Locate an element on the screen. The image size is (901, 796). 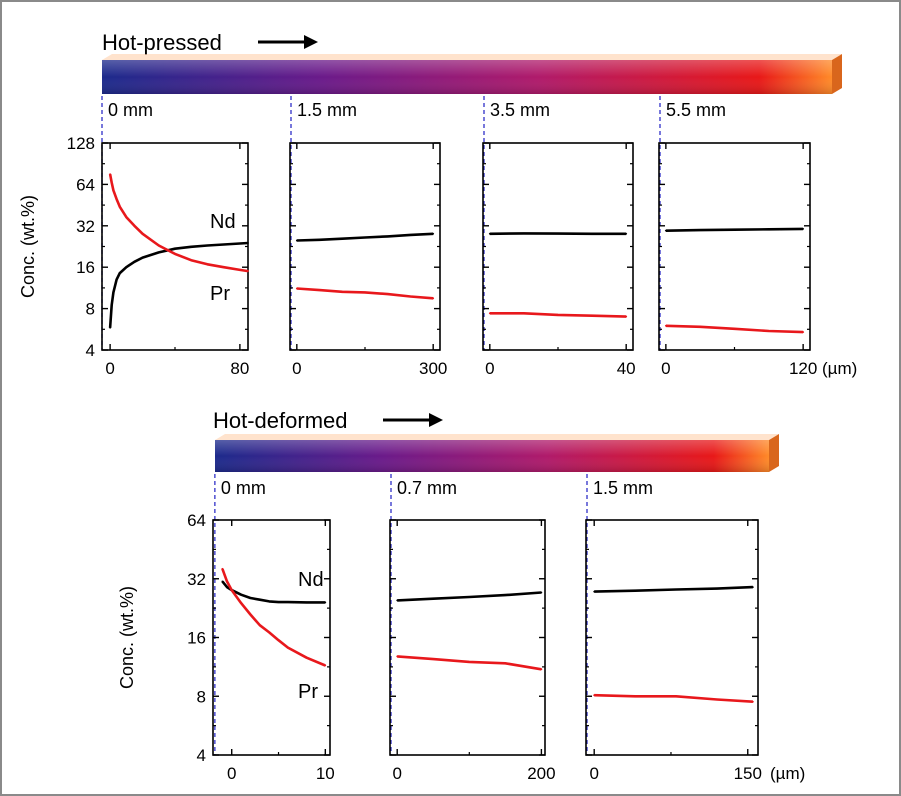
y-tick-label: 128 is located at coordinates (81, 143).